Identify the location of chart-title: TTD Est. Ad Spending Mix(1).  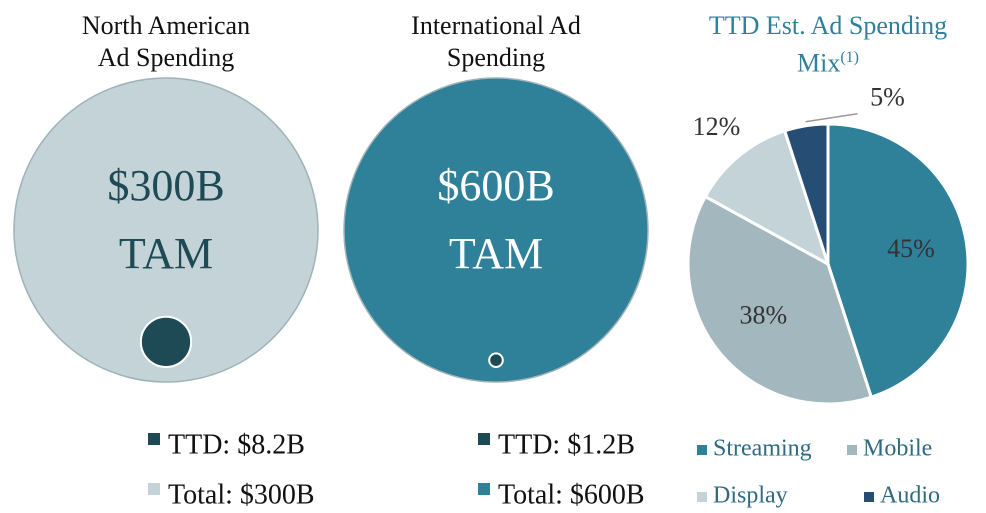
(828, 45).